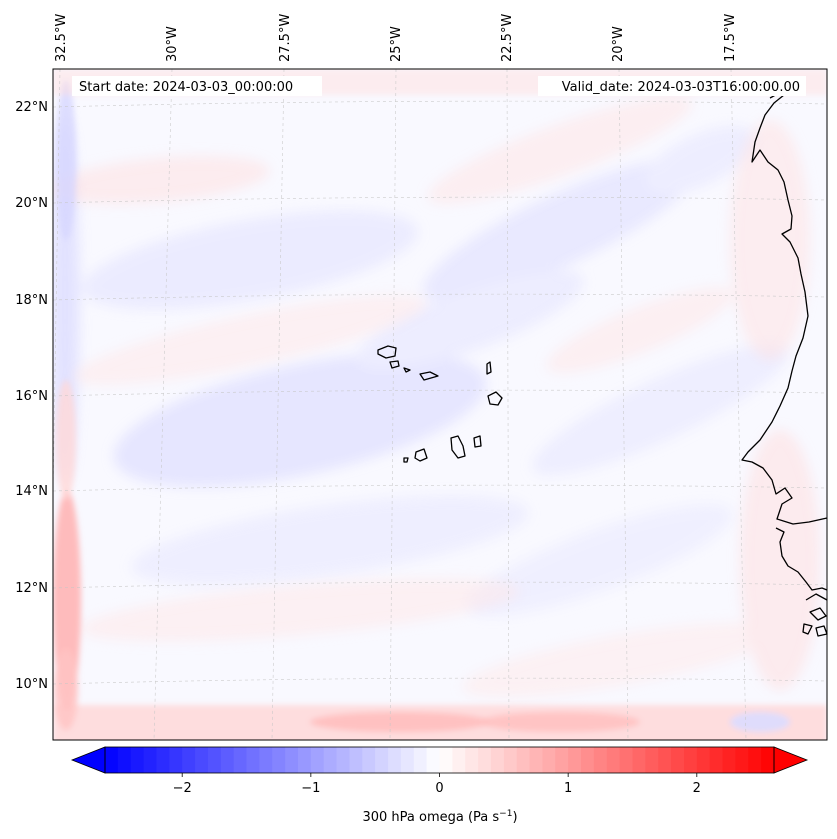 Image resolution: width=837 pixels, height=839 pixels. I want to click on start-date-label: Start date: 2024-03-03_00:00:00, so click(186, 87).